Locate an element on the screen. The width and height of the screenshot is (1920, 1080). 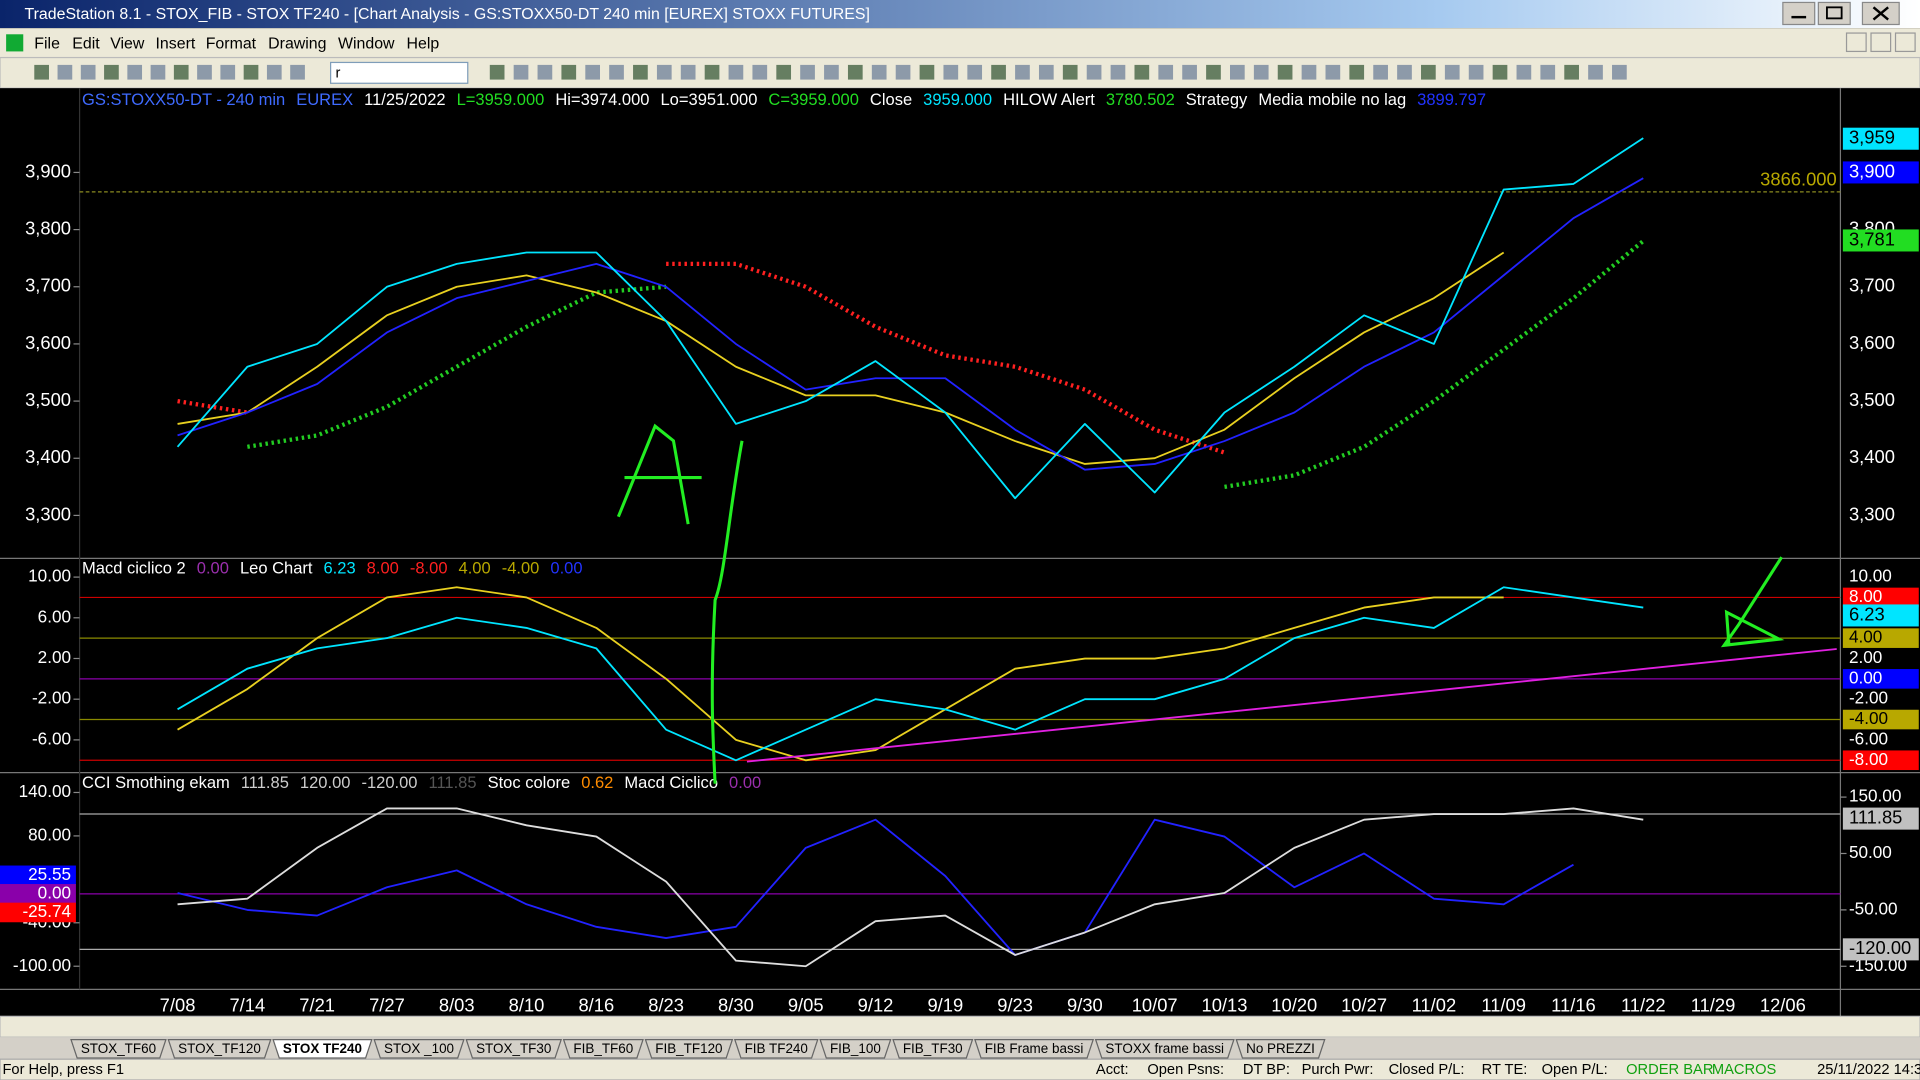
sheet-tab: FIB TF240 is located at coordinates (776, 1048).